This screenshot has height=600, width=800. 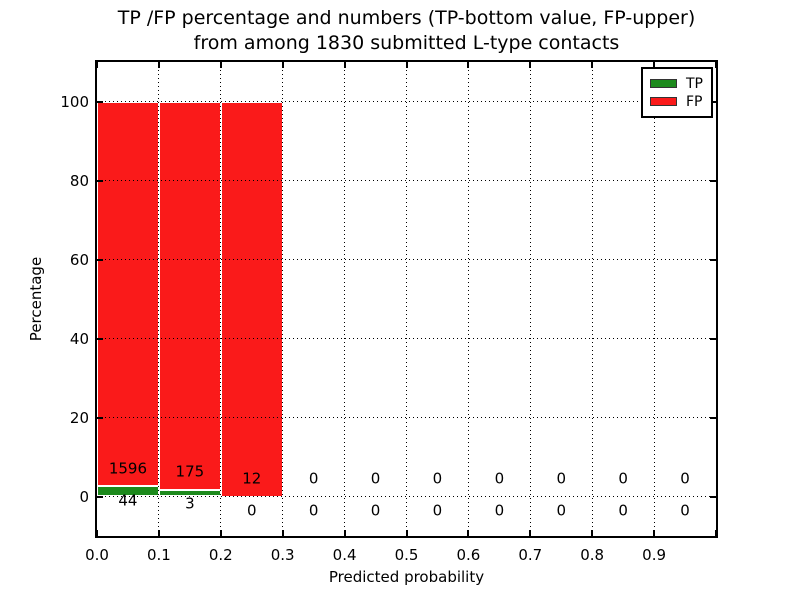 I want to click on y-tick-label-80: 80, so click(x=79, y=180).